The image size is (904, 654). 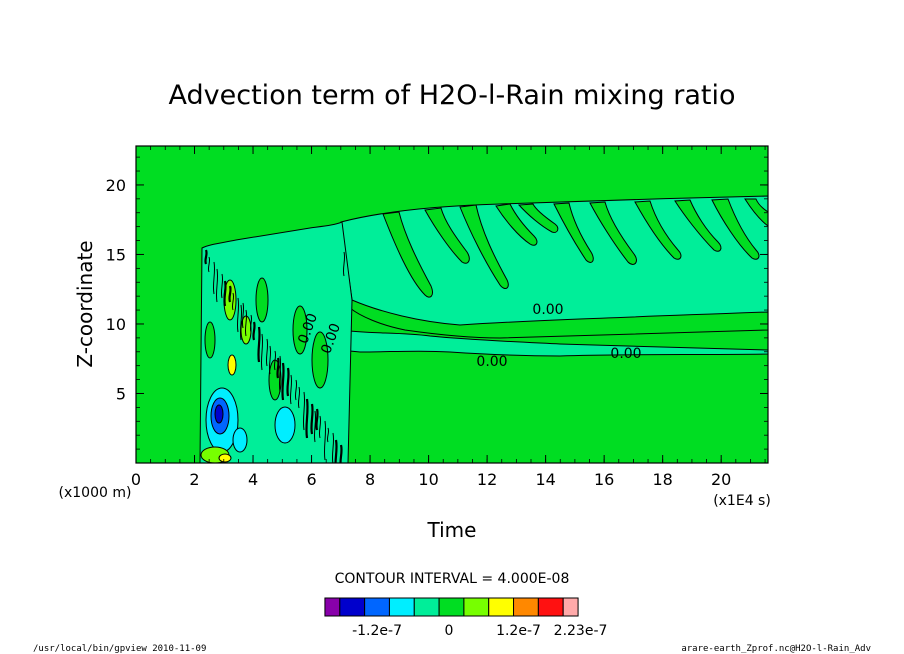 I want to click on contour-convective-region, so click(x=276, y=342).